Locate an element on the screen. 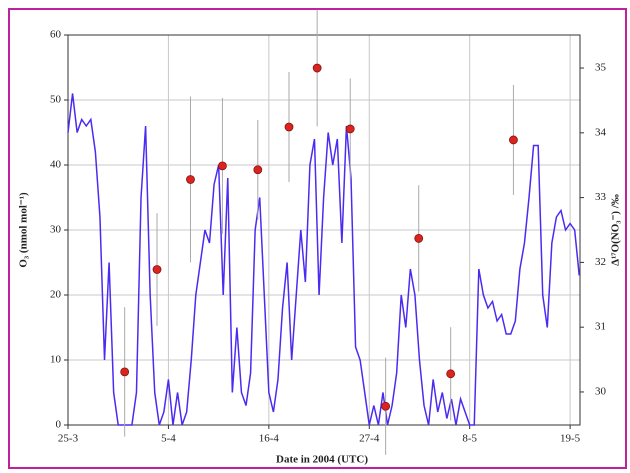 This screenshot has height=473, width=630. y2-tick-label: 33 is located at coordinates (601, 197).